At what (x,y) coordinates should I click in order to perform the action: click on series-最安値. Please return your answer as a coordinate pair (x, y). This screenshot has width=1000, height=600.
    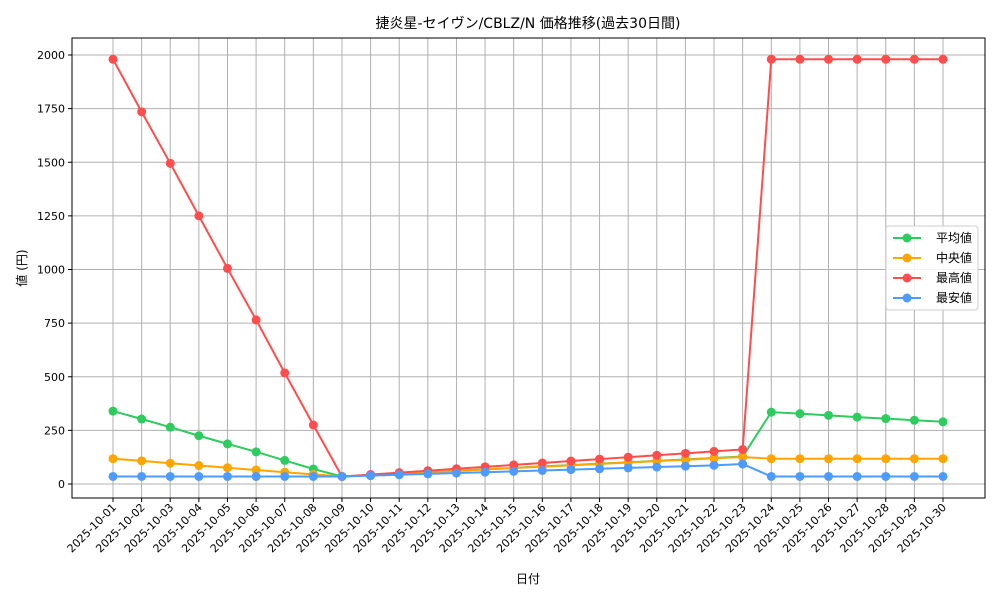
    Looking at the image, I should click on (528, 470).